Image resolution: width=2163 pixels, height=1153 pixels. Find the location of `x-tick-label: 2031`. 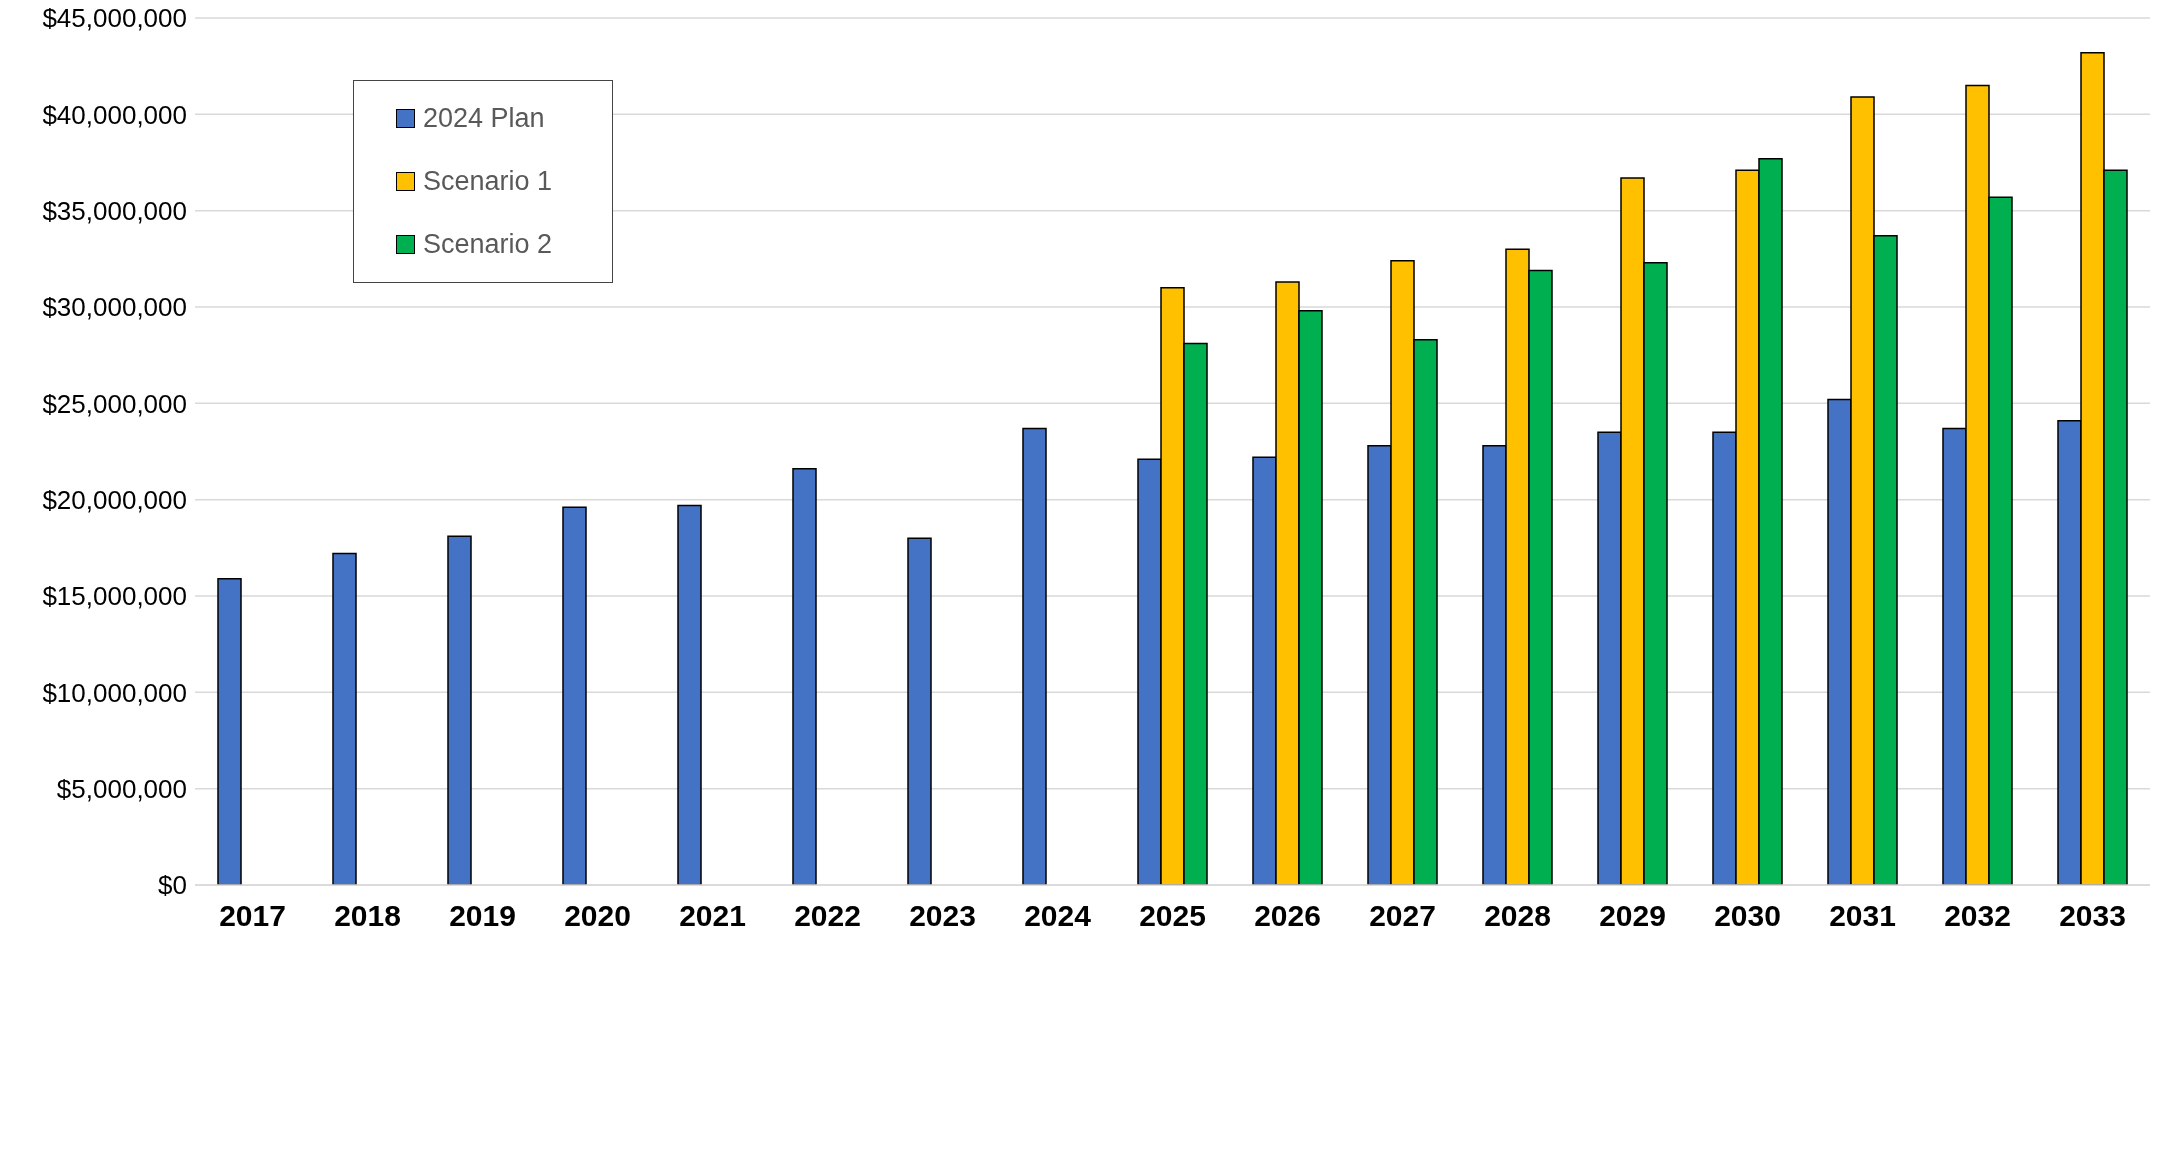

x-tick-label: 2031 is located at coordinates (1862, 916).